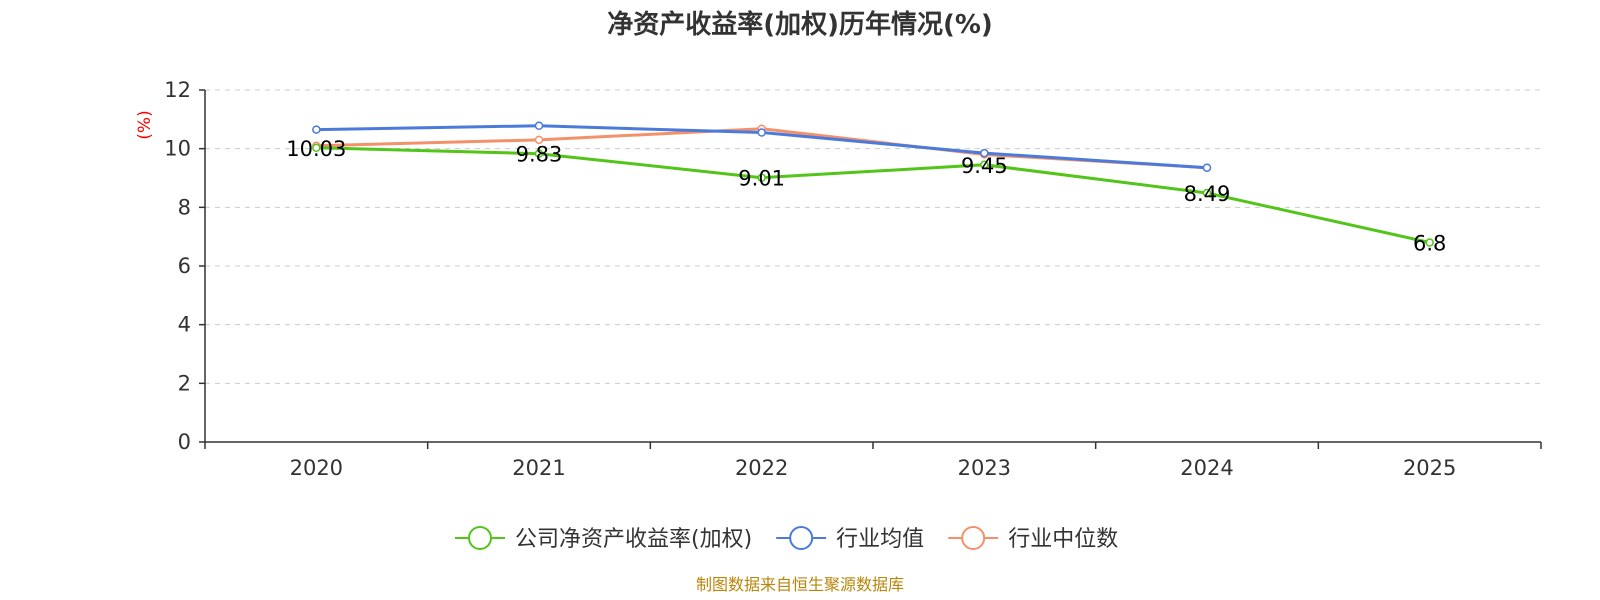 Image resolution: width=1600 pixels, height=600 pixels. I want to click on chart-title: 净资产收益率(加权)历年情况(%), so click(800, 24).